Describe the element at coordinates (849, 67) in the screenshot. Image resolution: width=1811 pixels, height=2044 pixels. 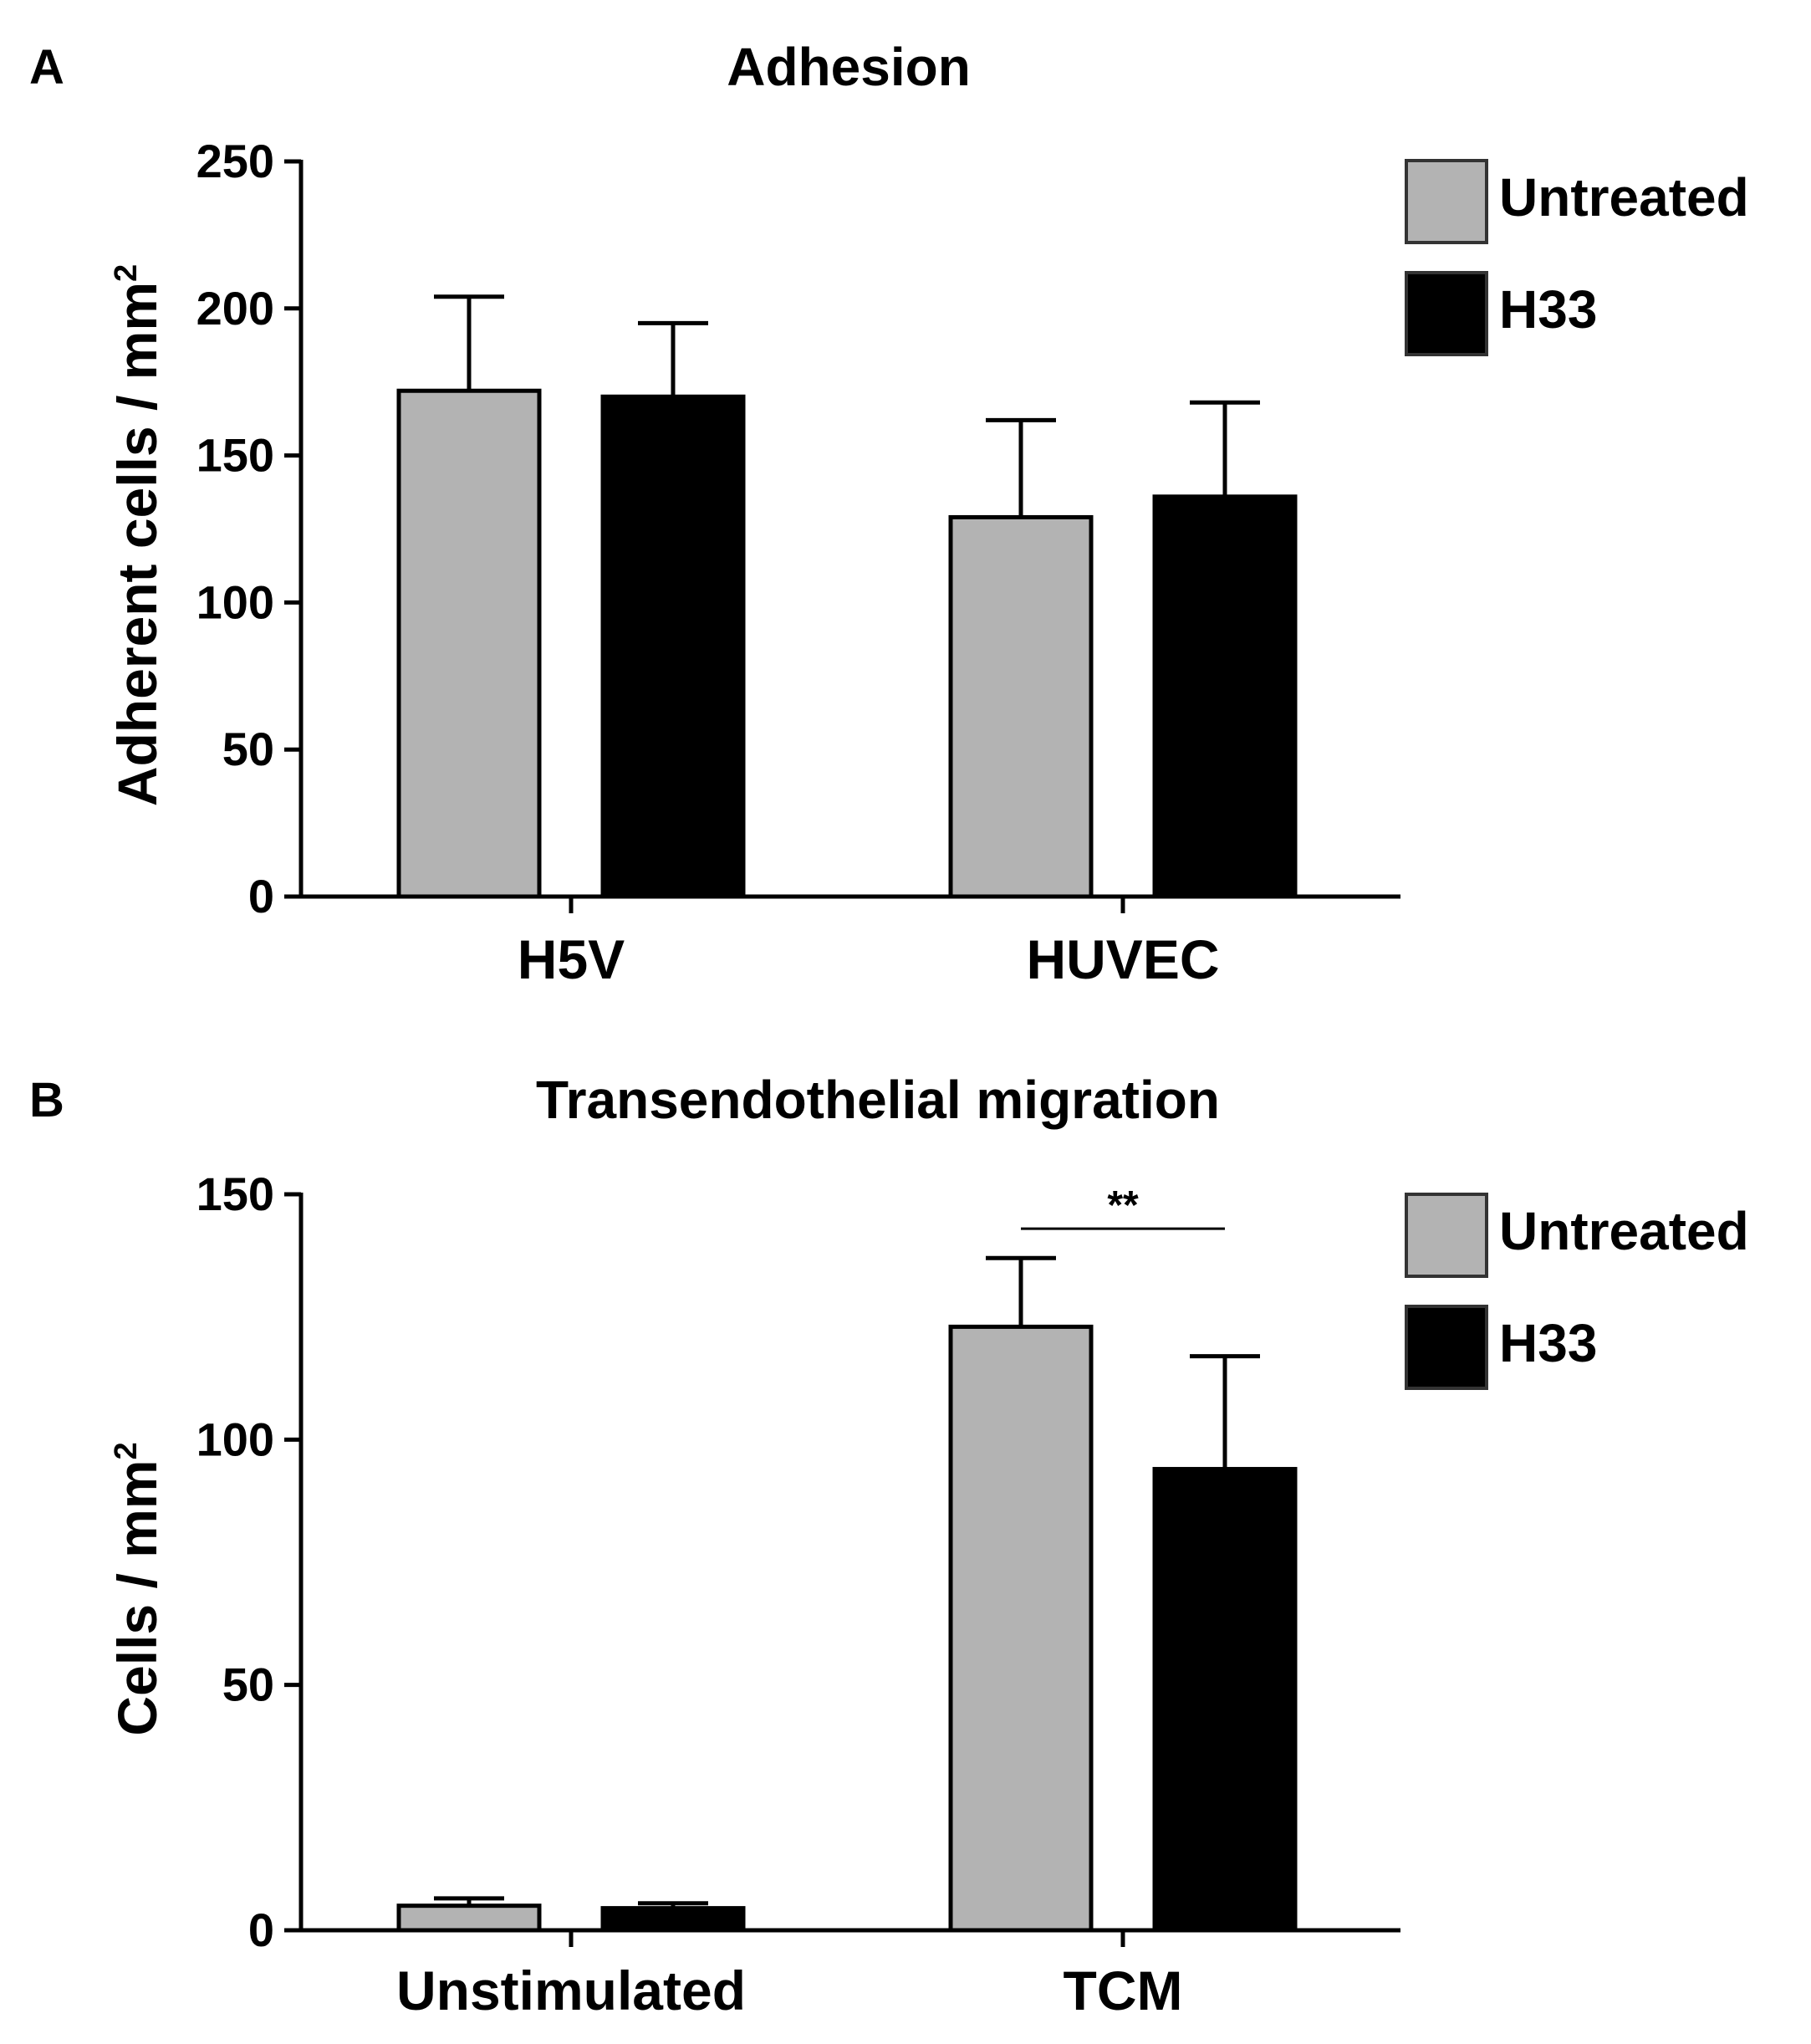
I see `panel-a-title: Adhesion` at that location.